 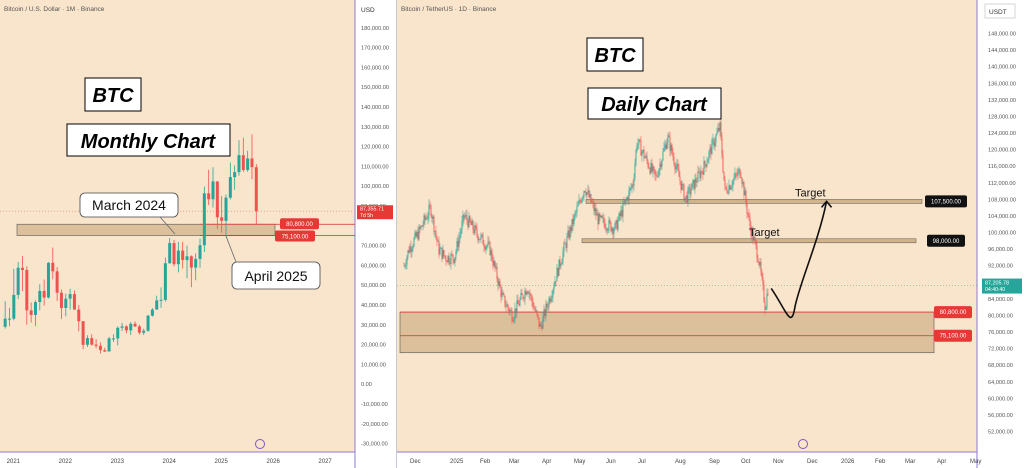 What do you see at coordinates (941, 462) in the screenshot?
I see `x-tick-label: Apr` at bounding box center [941, 462].